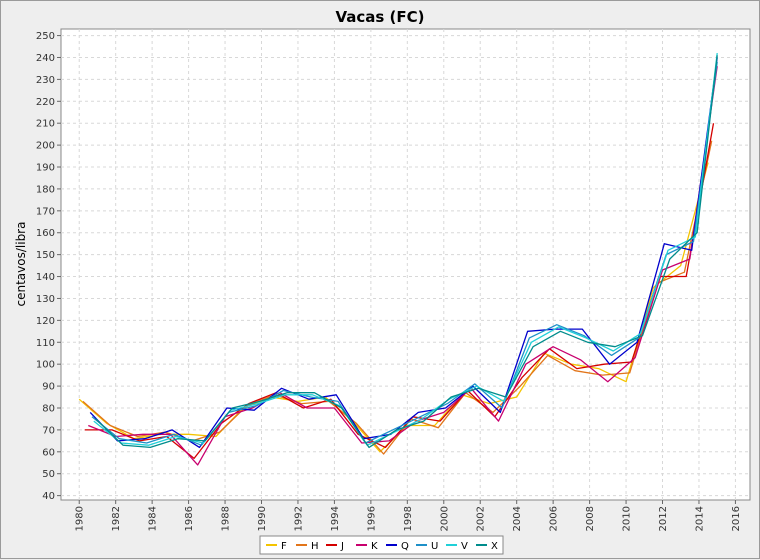  Describe the element at coordinates (48, 408) in the screenshot. I see `y-tick-label: 80` at that location.